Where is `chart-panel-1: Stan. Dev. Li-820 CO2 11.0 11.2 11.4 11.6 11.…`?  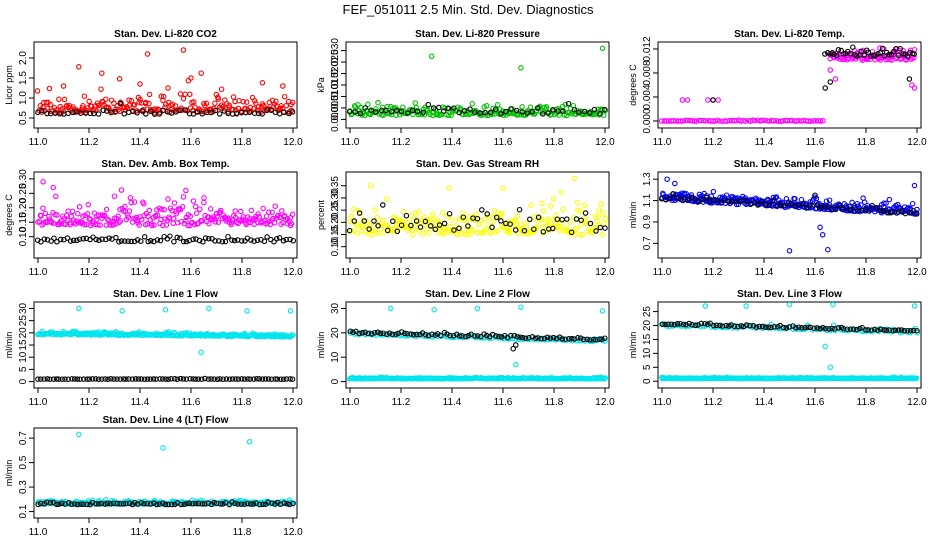 chart-panel-1: Stan. Dev. Li-820 CO2 11.0 11.2 11.4 11.6 11.… is located at coordinates (153, 88).